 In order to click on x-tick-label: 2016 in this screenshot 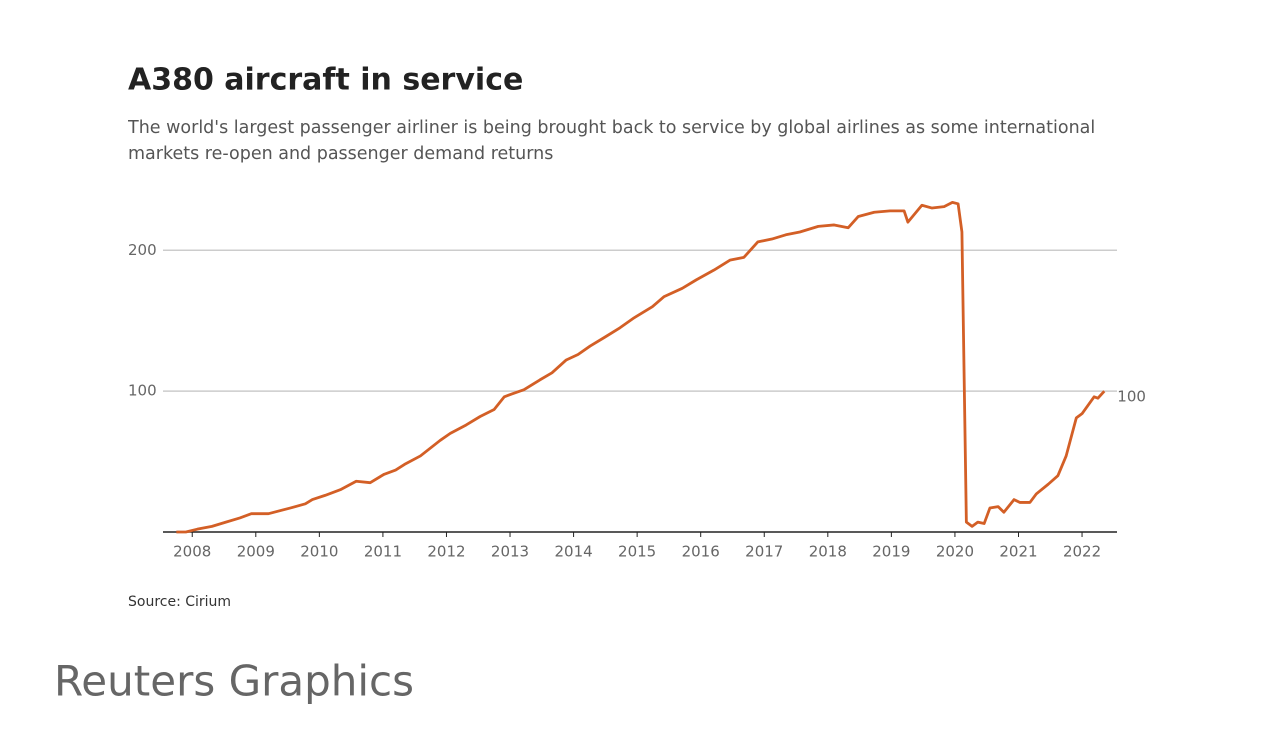, I will do `click(701, 552)`.